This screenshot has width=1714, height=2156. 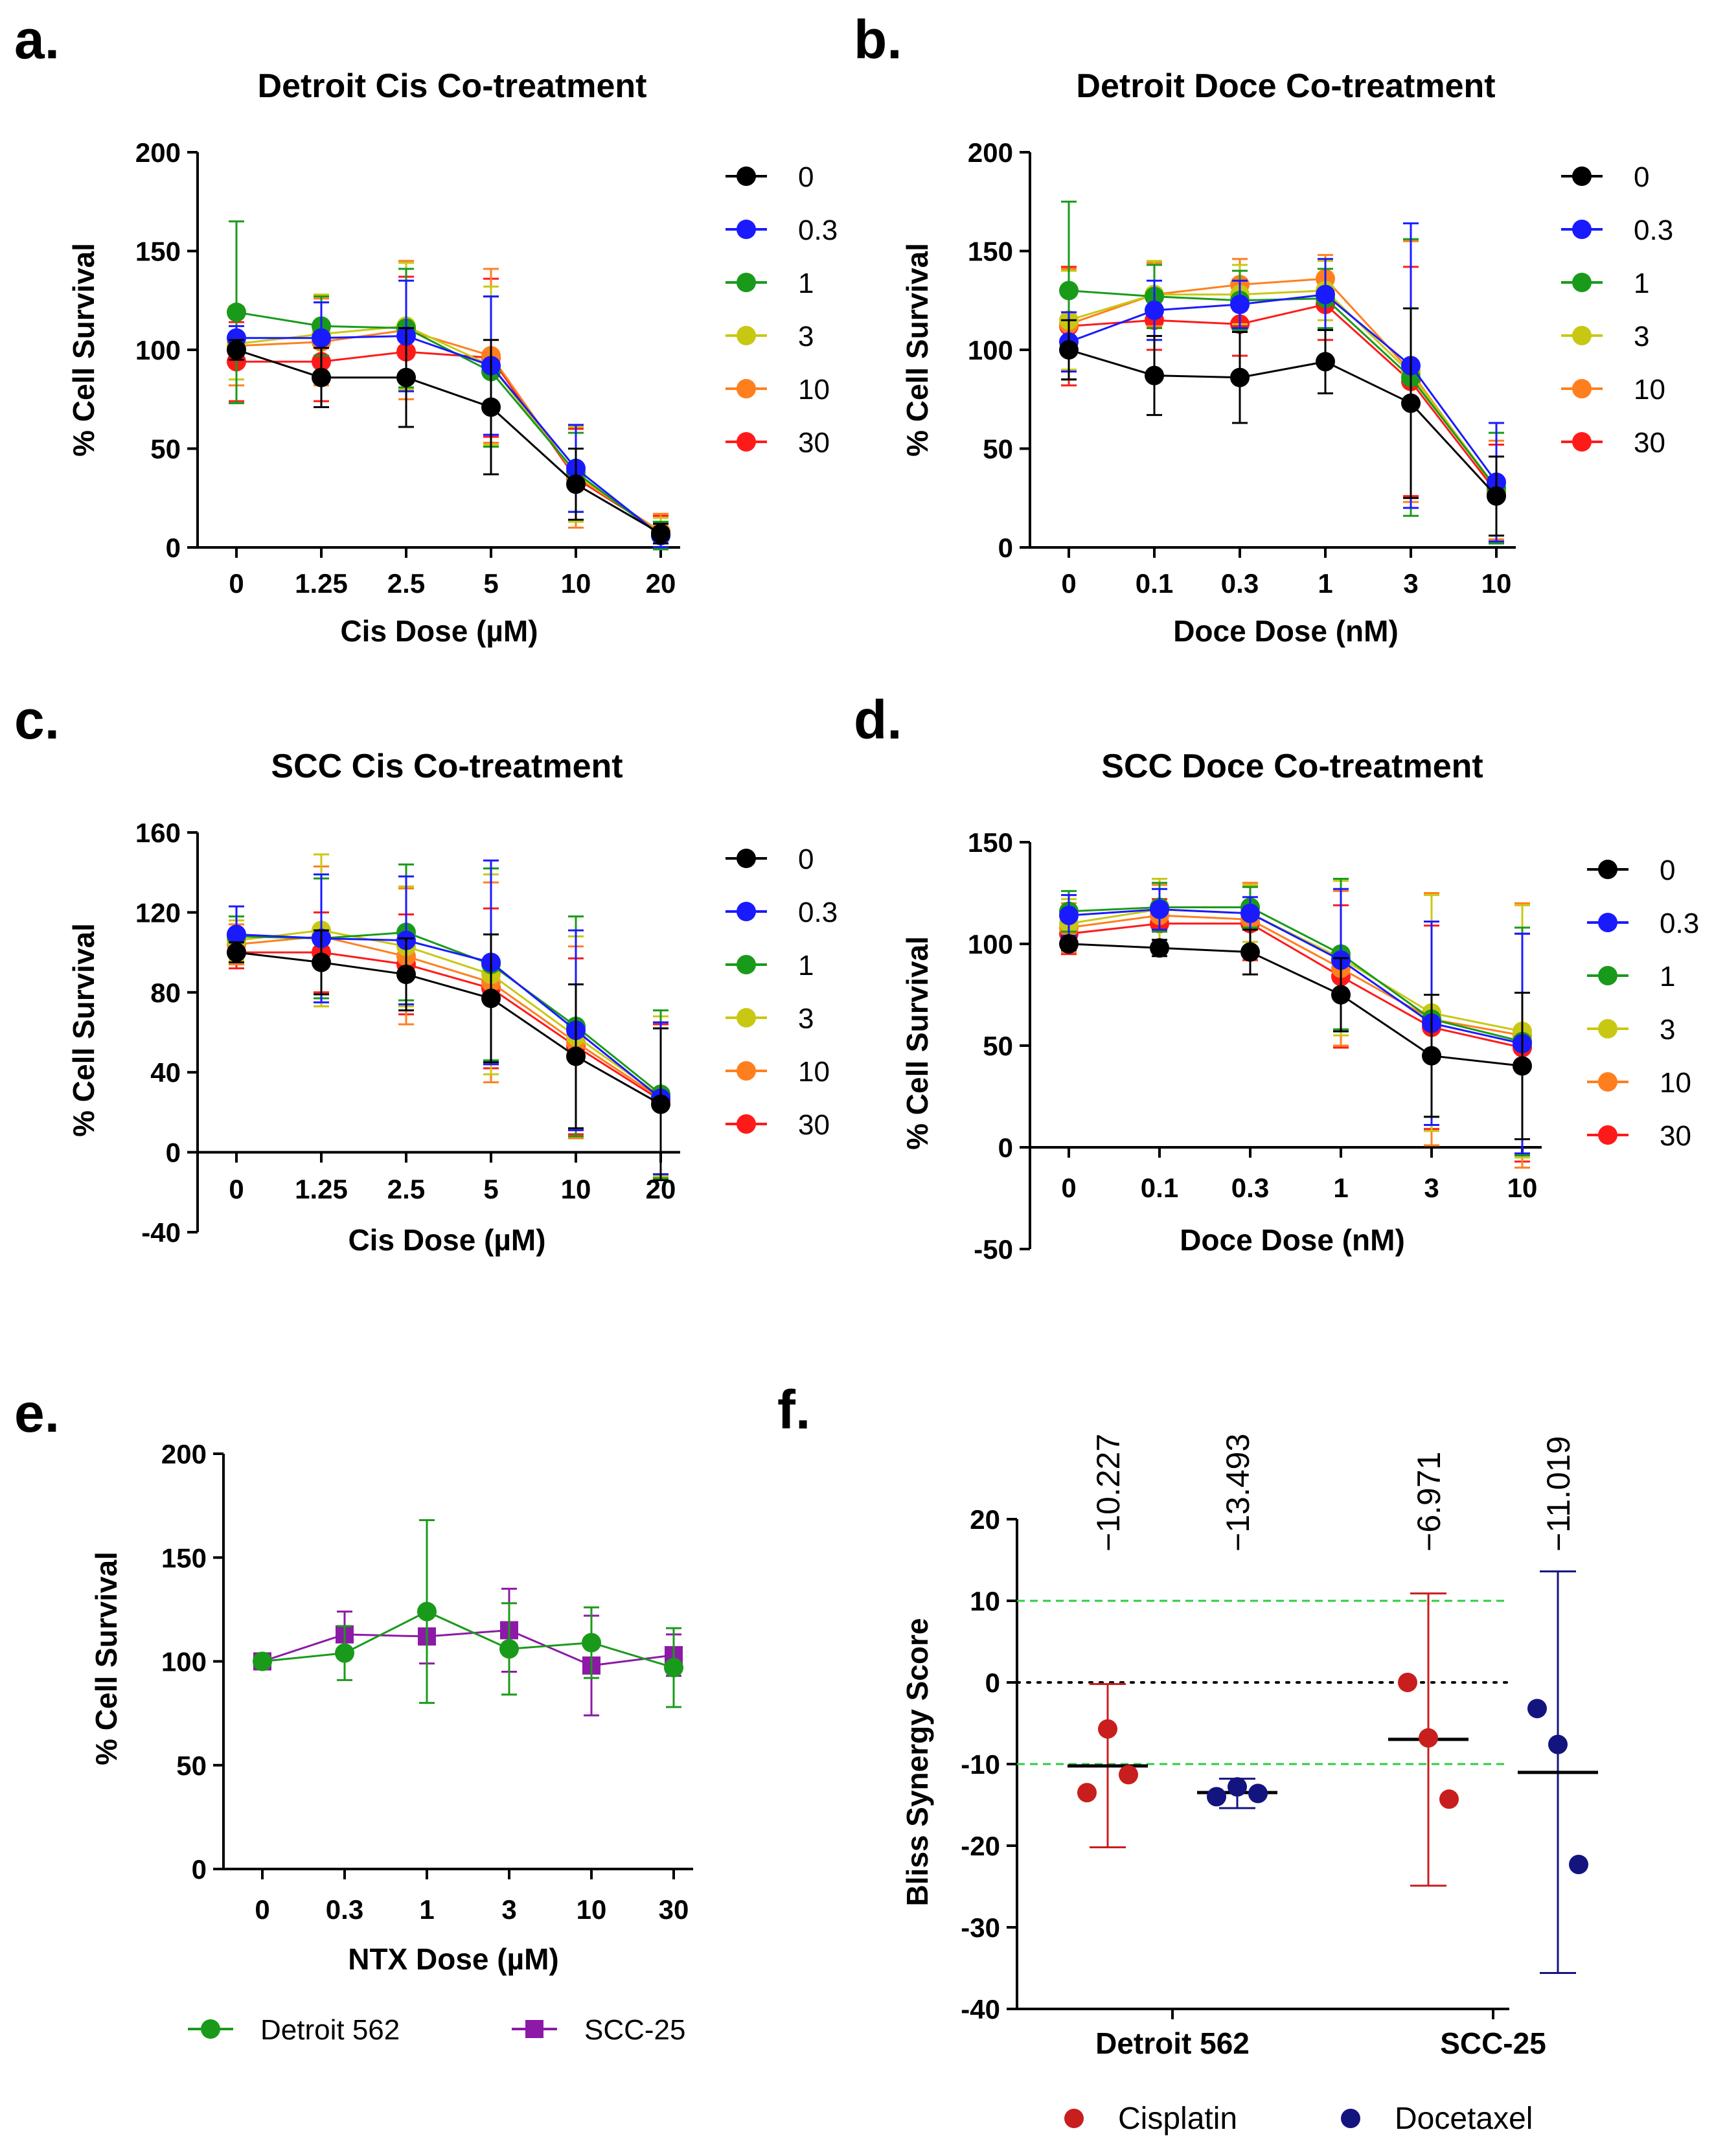 What do you see at coordinates (184, 1662) in the screenshot?
I see `y-tick-label: 100` at bounding box center [184, 1662].